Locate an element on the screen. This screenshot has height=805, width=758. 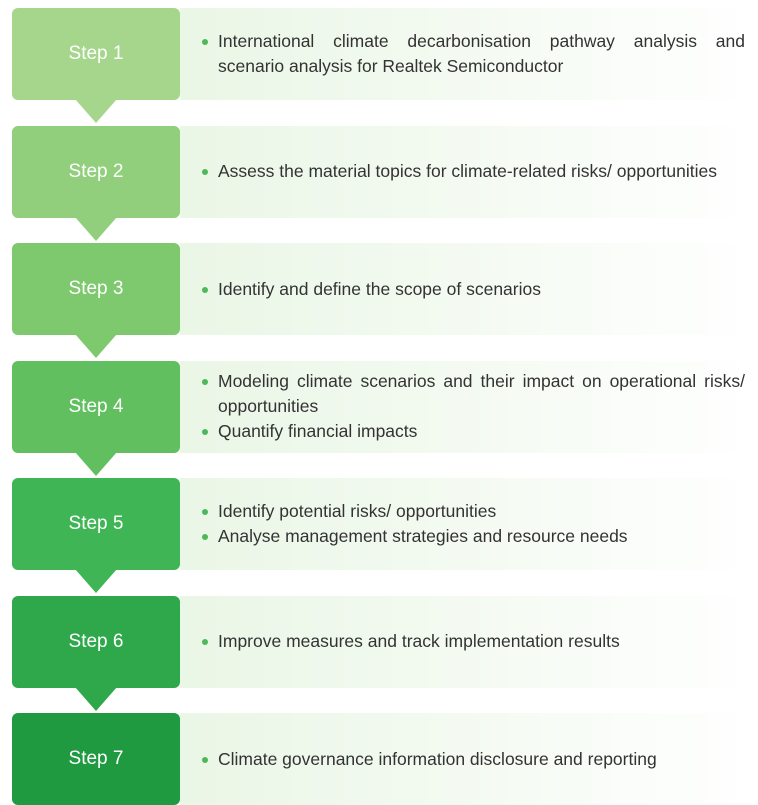
step-item: Quantify financial impacts is located at coordinates (473, 431).